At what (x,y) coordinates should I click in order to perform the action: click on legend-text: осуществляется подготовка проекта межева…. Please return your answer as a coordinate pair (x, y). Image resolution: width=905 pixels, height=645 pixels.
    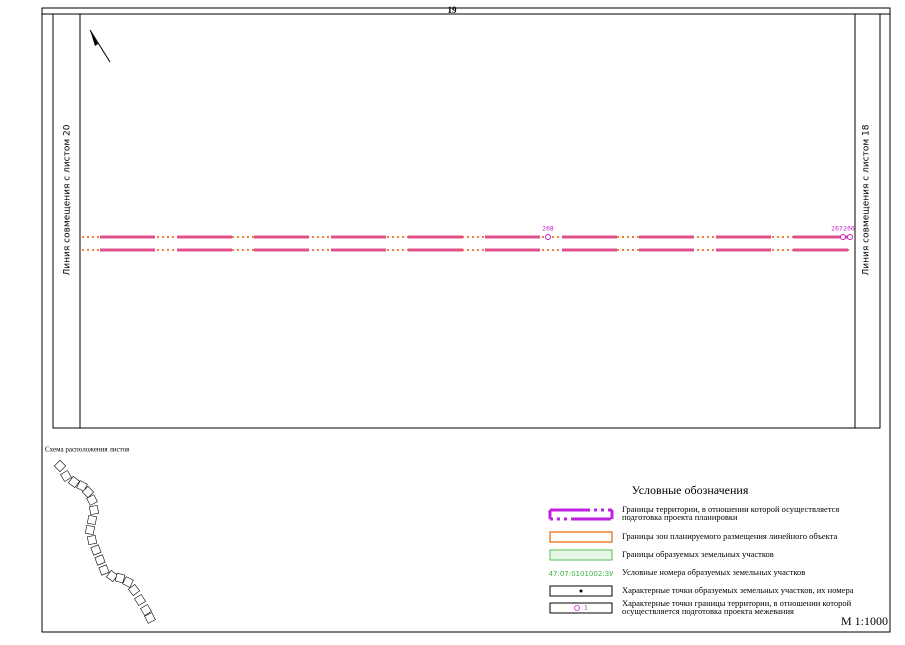
    Looking at the image, I should click on (708, 611).